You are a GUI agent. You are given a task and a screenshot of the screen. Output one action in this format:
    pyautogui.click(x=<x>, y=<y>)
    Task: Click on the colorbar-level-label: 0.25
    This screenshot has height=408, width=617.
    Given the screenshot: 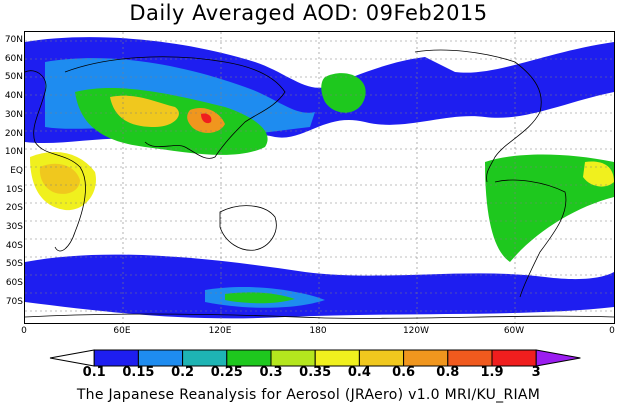 What is the action you would take?
    pyautogui.click(x=226, y=372)
    